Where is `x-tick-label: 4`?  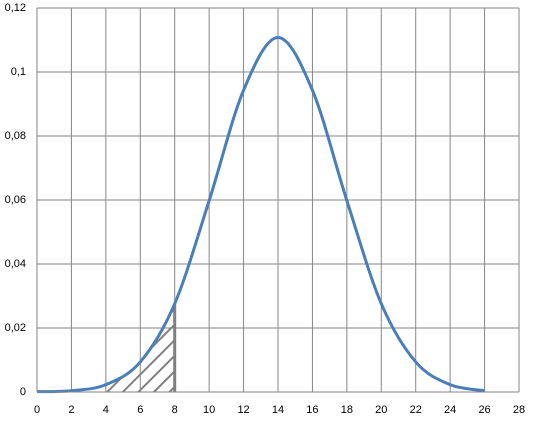 x-tick-label: 4 is located at coordinates (106, 410).